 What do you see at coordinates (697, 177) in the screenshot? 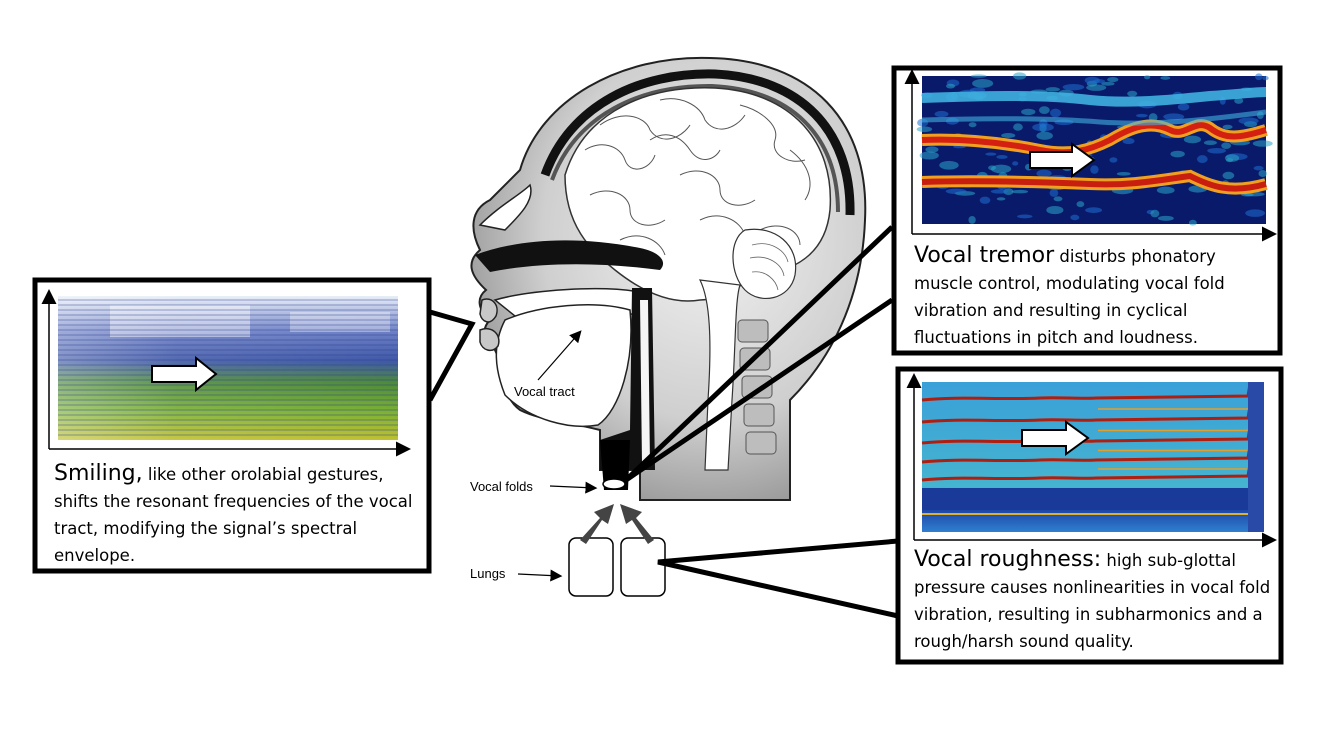
I see `brain-folds` at bounding box center [697, 177].